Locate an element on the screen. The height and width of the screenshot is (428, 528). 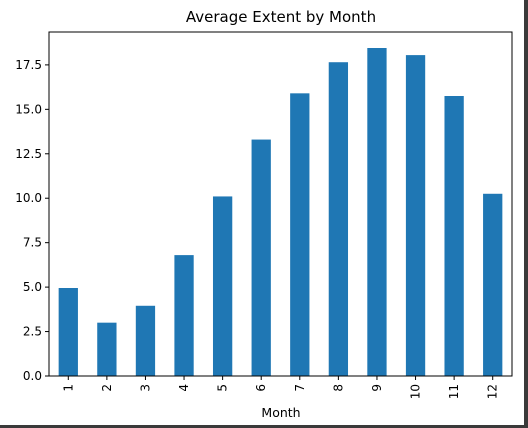
y-tick-label: 2.5 is located at coordinates (32, 332).